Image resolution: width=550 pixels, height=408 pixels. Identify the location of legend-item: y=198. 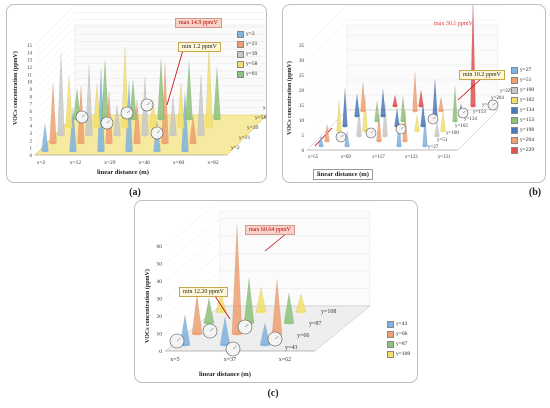
(522, 130).